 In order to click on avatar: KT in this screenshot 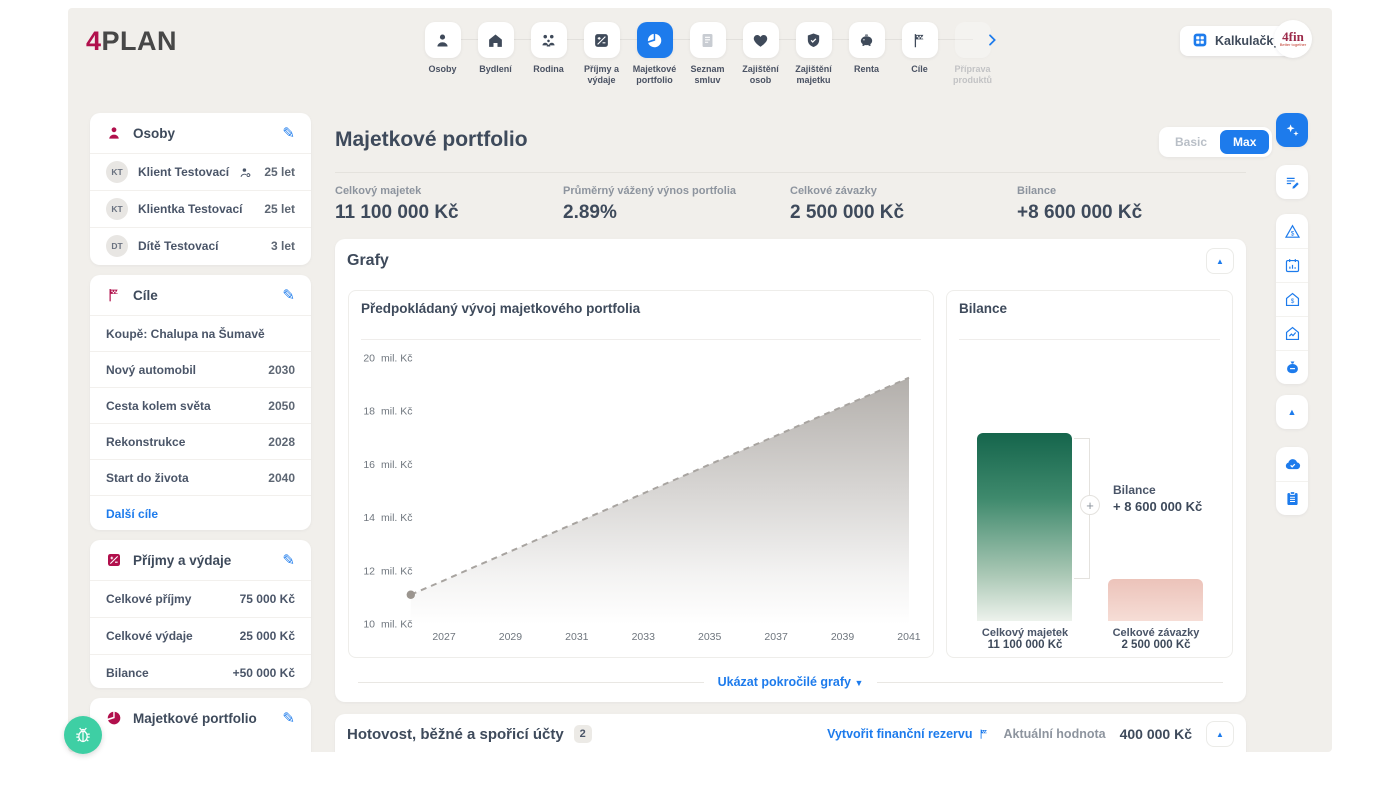, I will do `click(117, 172)`.